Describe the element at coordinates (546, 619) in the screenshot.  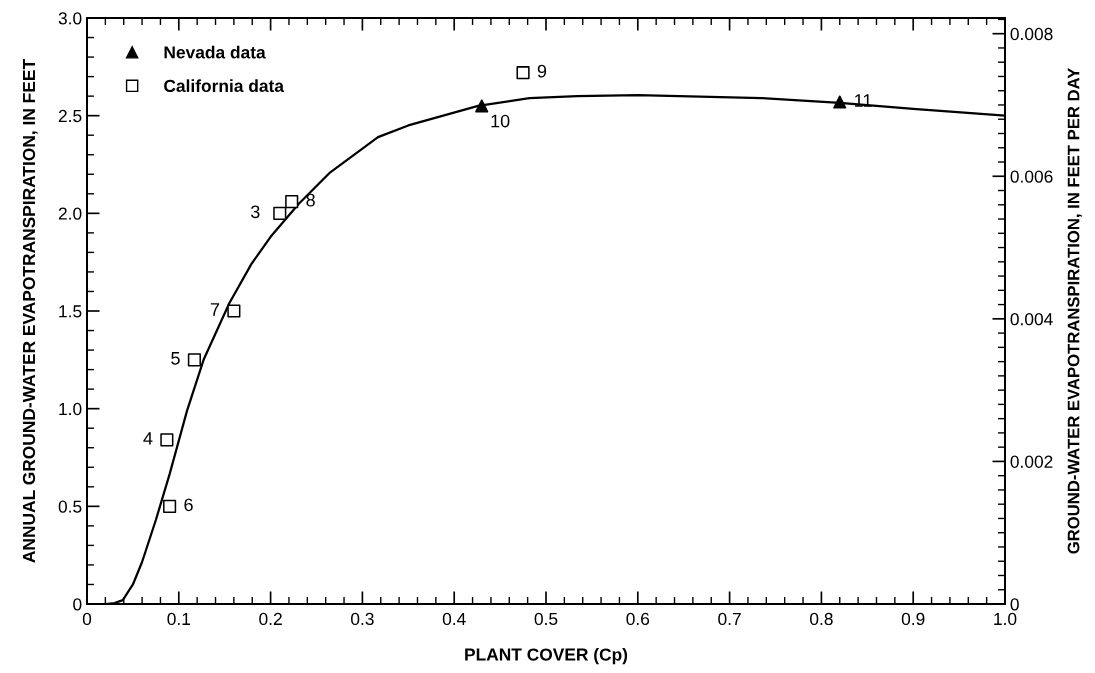
I see `x-tick-label: 0.5` at that location.